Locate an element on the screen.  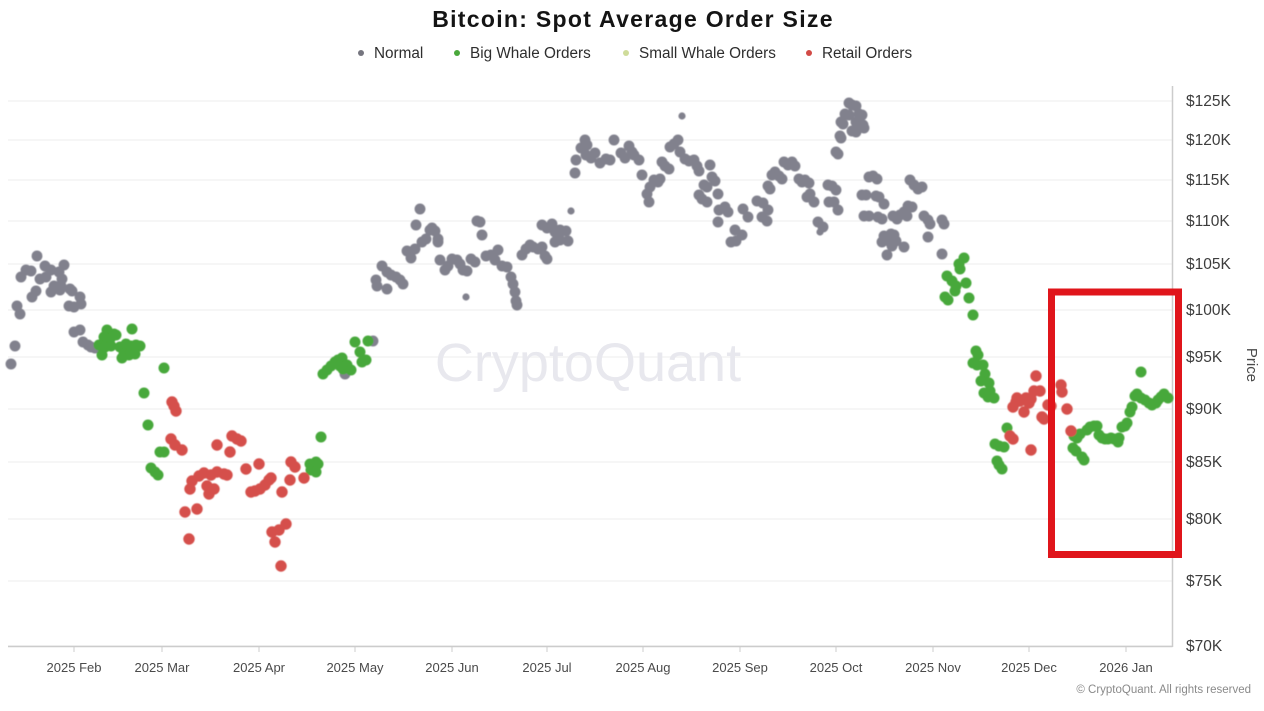
svg-text: 2025 Sep is located at coordinates (740, 667).